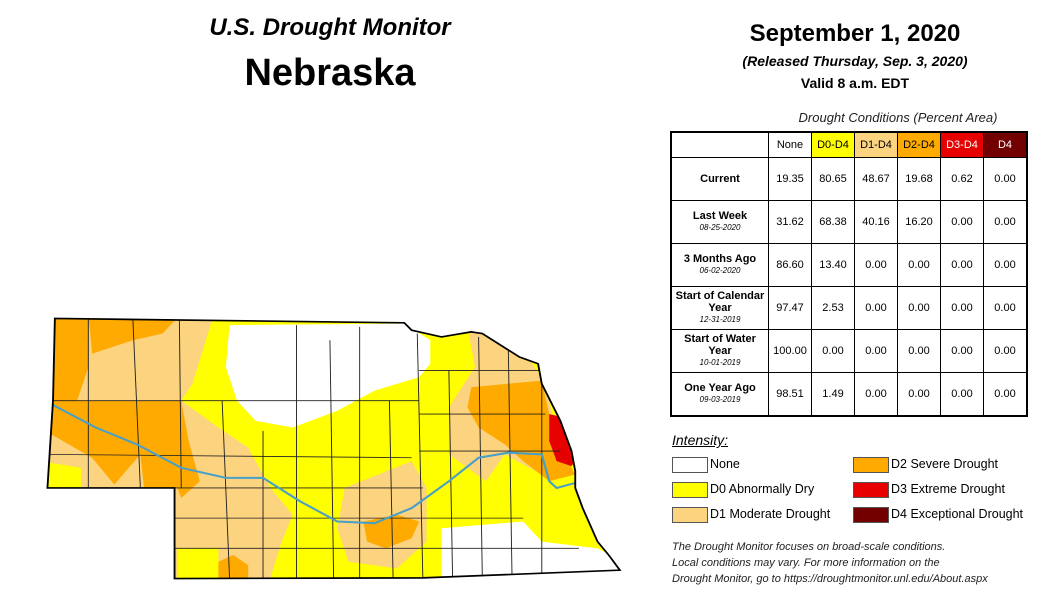 The image size is (1041, 596). What do you see at coordinates (962, 145) in the screenshot?
I see `column-header: D3-D4` at bounding box center [962, 145].